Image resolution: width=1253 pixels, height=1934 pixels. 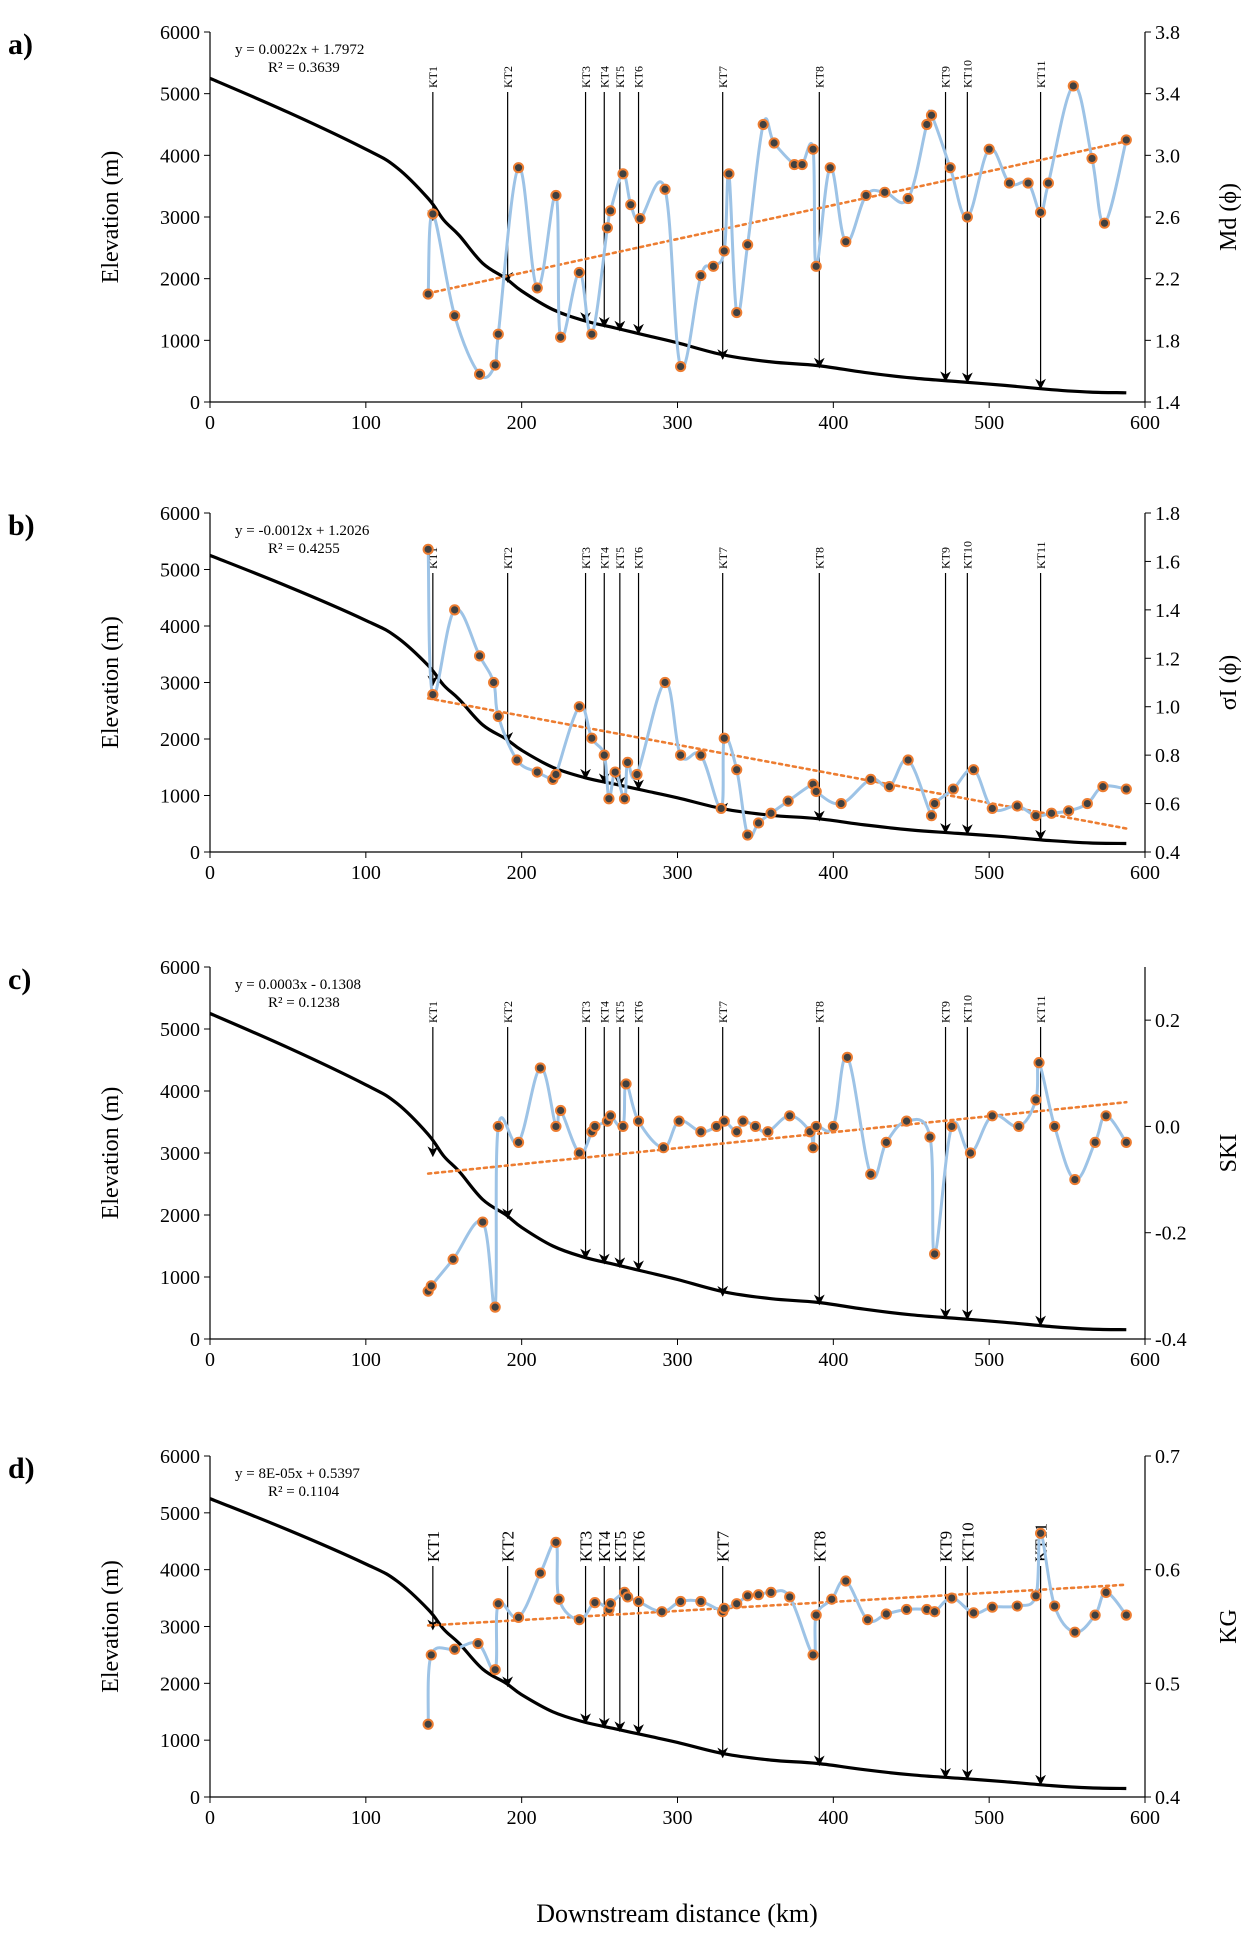 I want to click on series-line, so click(x=777, y=1628).